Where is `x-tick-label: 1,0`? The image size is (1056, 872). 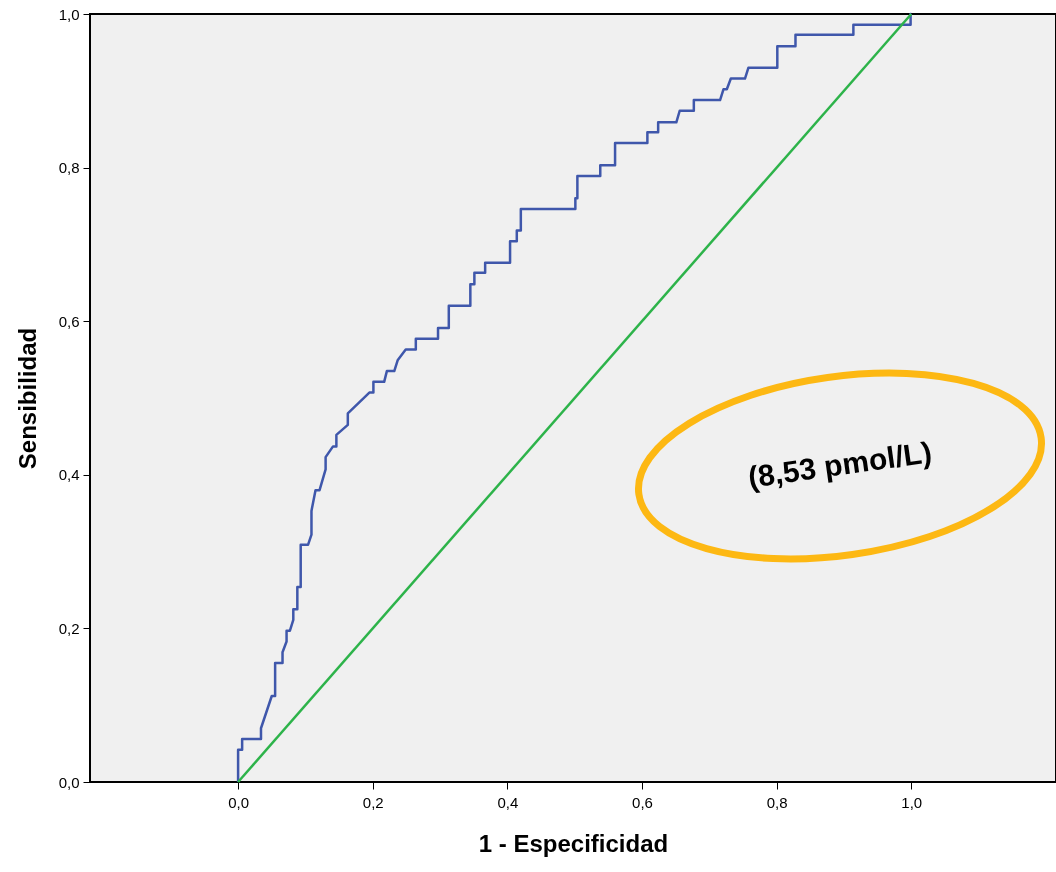 x-tick-label: 1,0 is located at coordinates (912, 802).